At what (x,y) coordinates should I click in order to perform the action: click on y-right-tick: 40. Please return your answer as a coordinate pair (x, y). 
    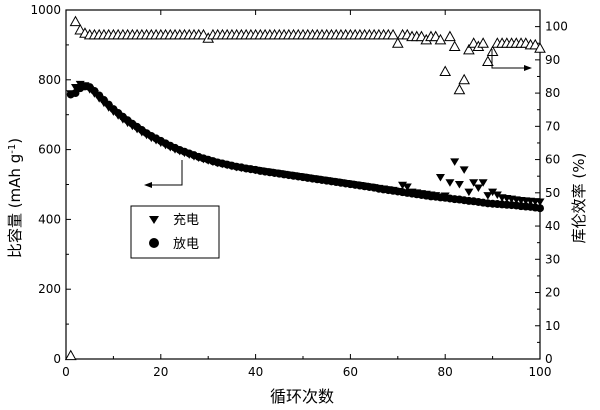
    Looking at the image, I should click on (547, 226).